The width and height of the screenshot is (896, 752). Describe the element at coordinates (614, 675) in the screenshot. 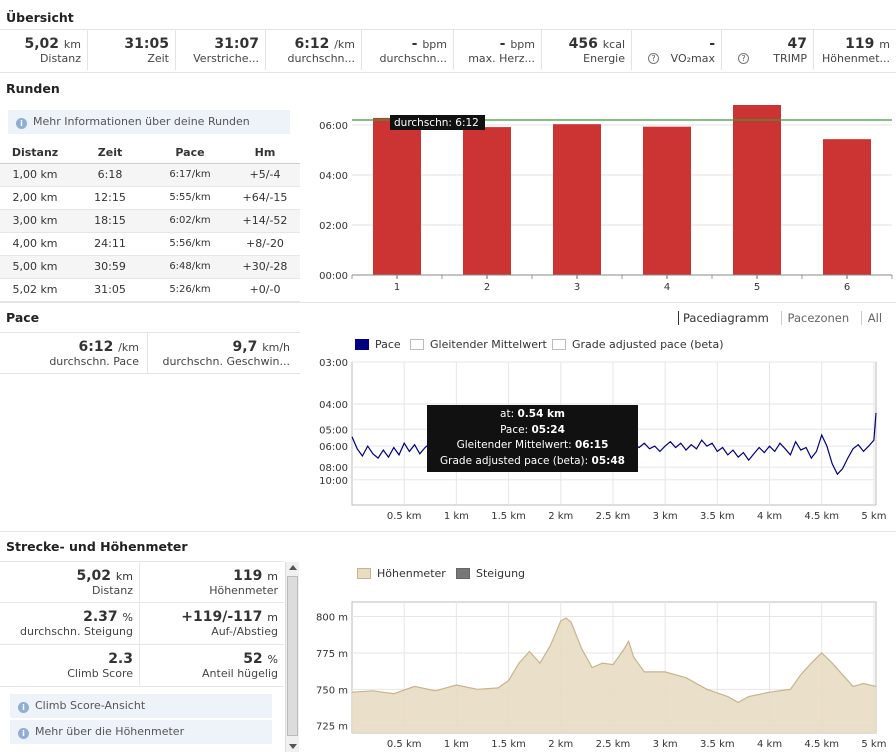

I see `elevation-area` at that location.